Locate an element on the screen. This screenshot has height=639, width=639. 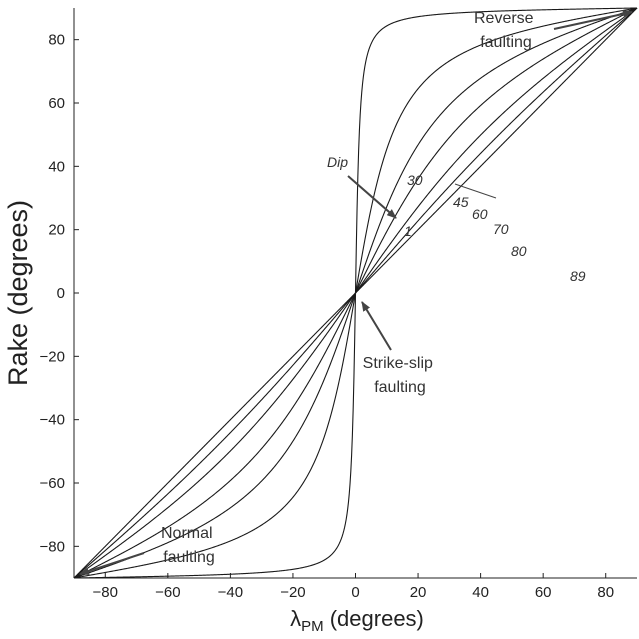
x-axis-title-main: λ is located at coordinates (295, 618).